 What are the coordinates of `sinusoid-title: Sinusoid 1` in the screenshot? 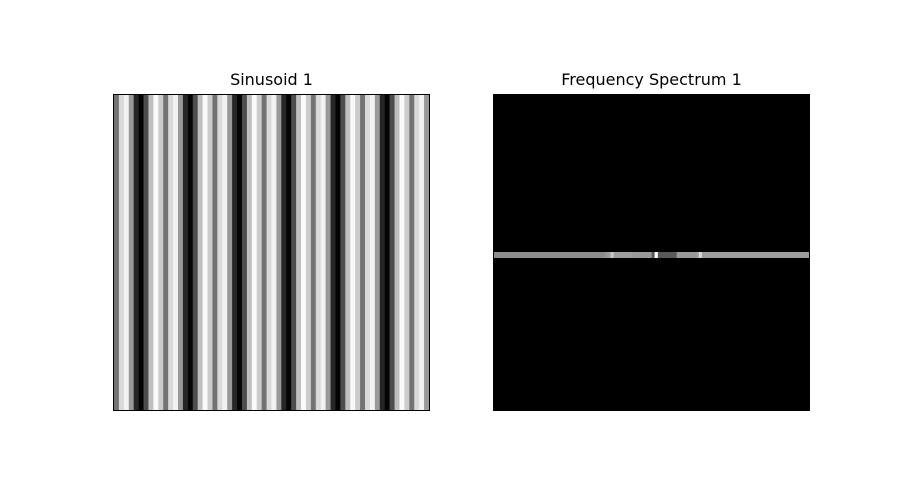 It's located at (271, 79).